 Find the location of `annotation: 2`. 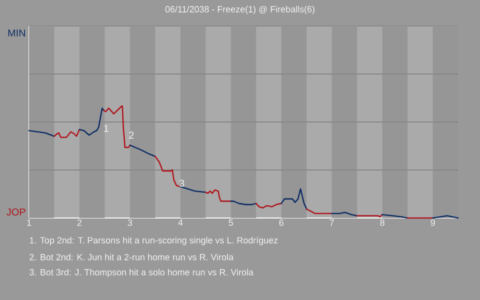

annotation: 2 is located at coordinates (131, 135).